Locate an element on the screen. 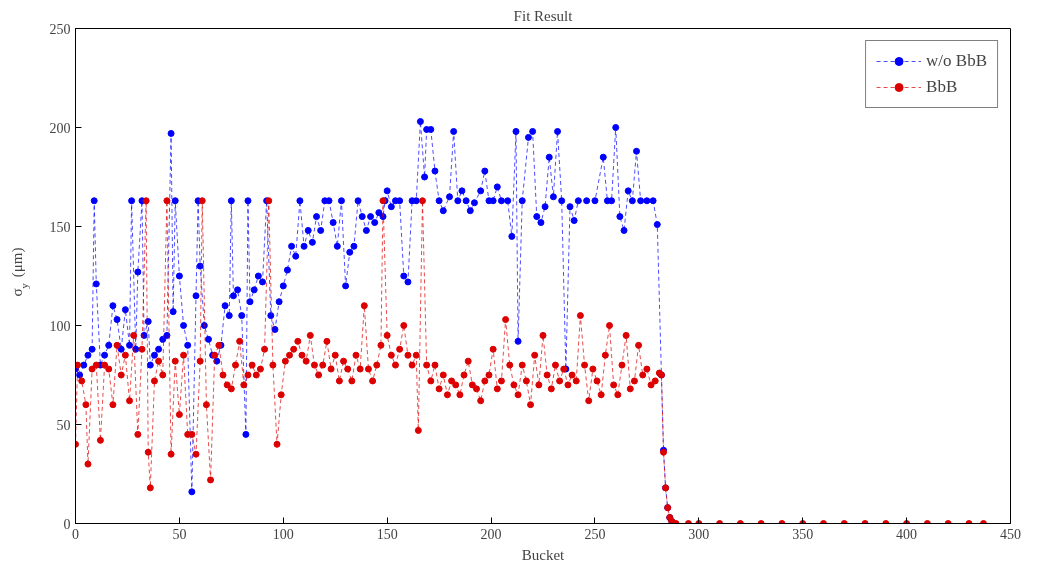 This screenshot has height=572, width=1040. x-tick-label: 100 is located at coordinates (283, 534).